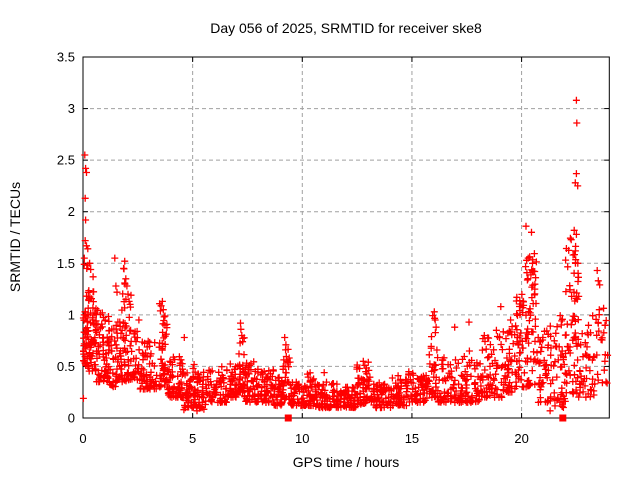  What do you see at coordinates (192, 438) in the screenshot?
I see `x-tick-label: 5` at bounding box center [192, 438].